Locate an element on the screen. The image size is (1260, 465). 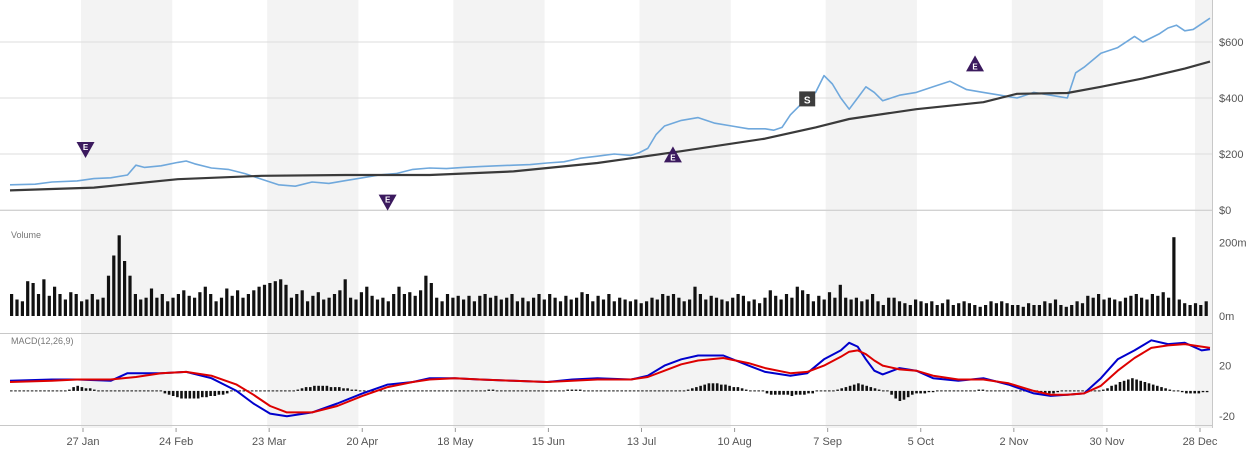
split-marker-label: S is located at coordinates (807, 100).